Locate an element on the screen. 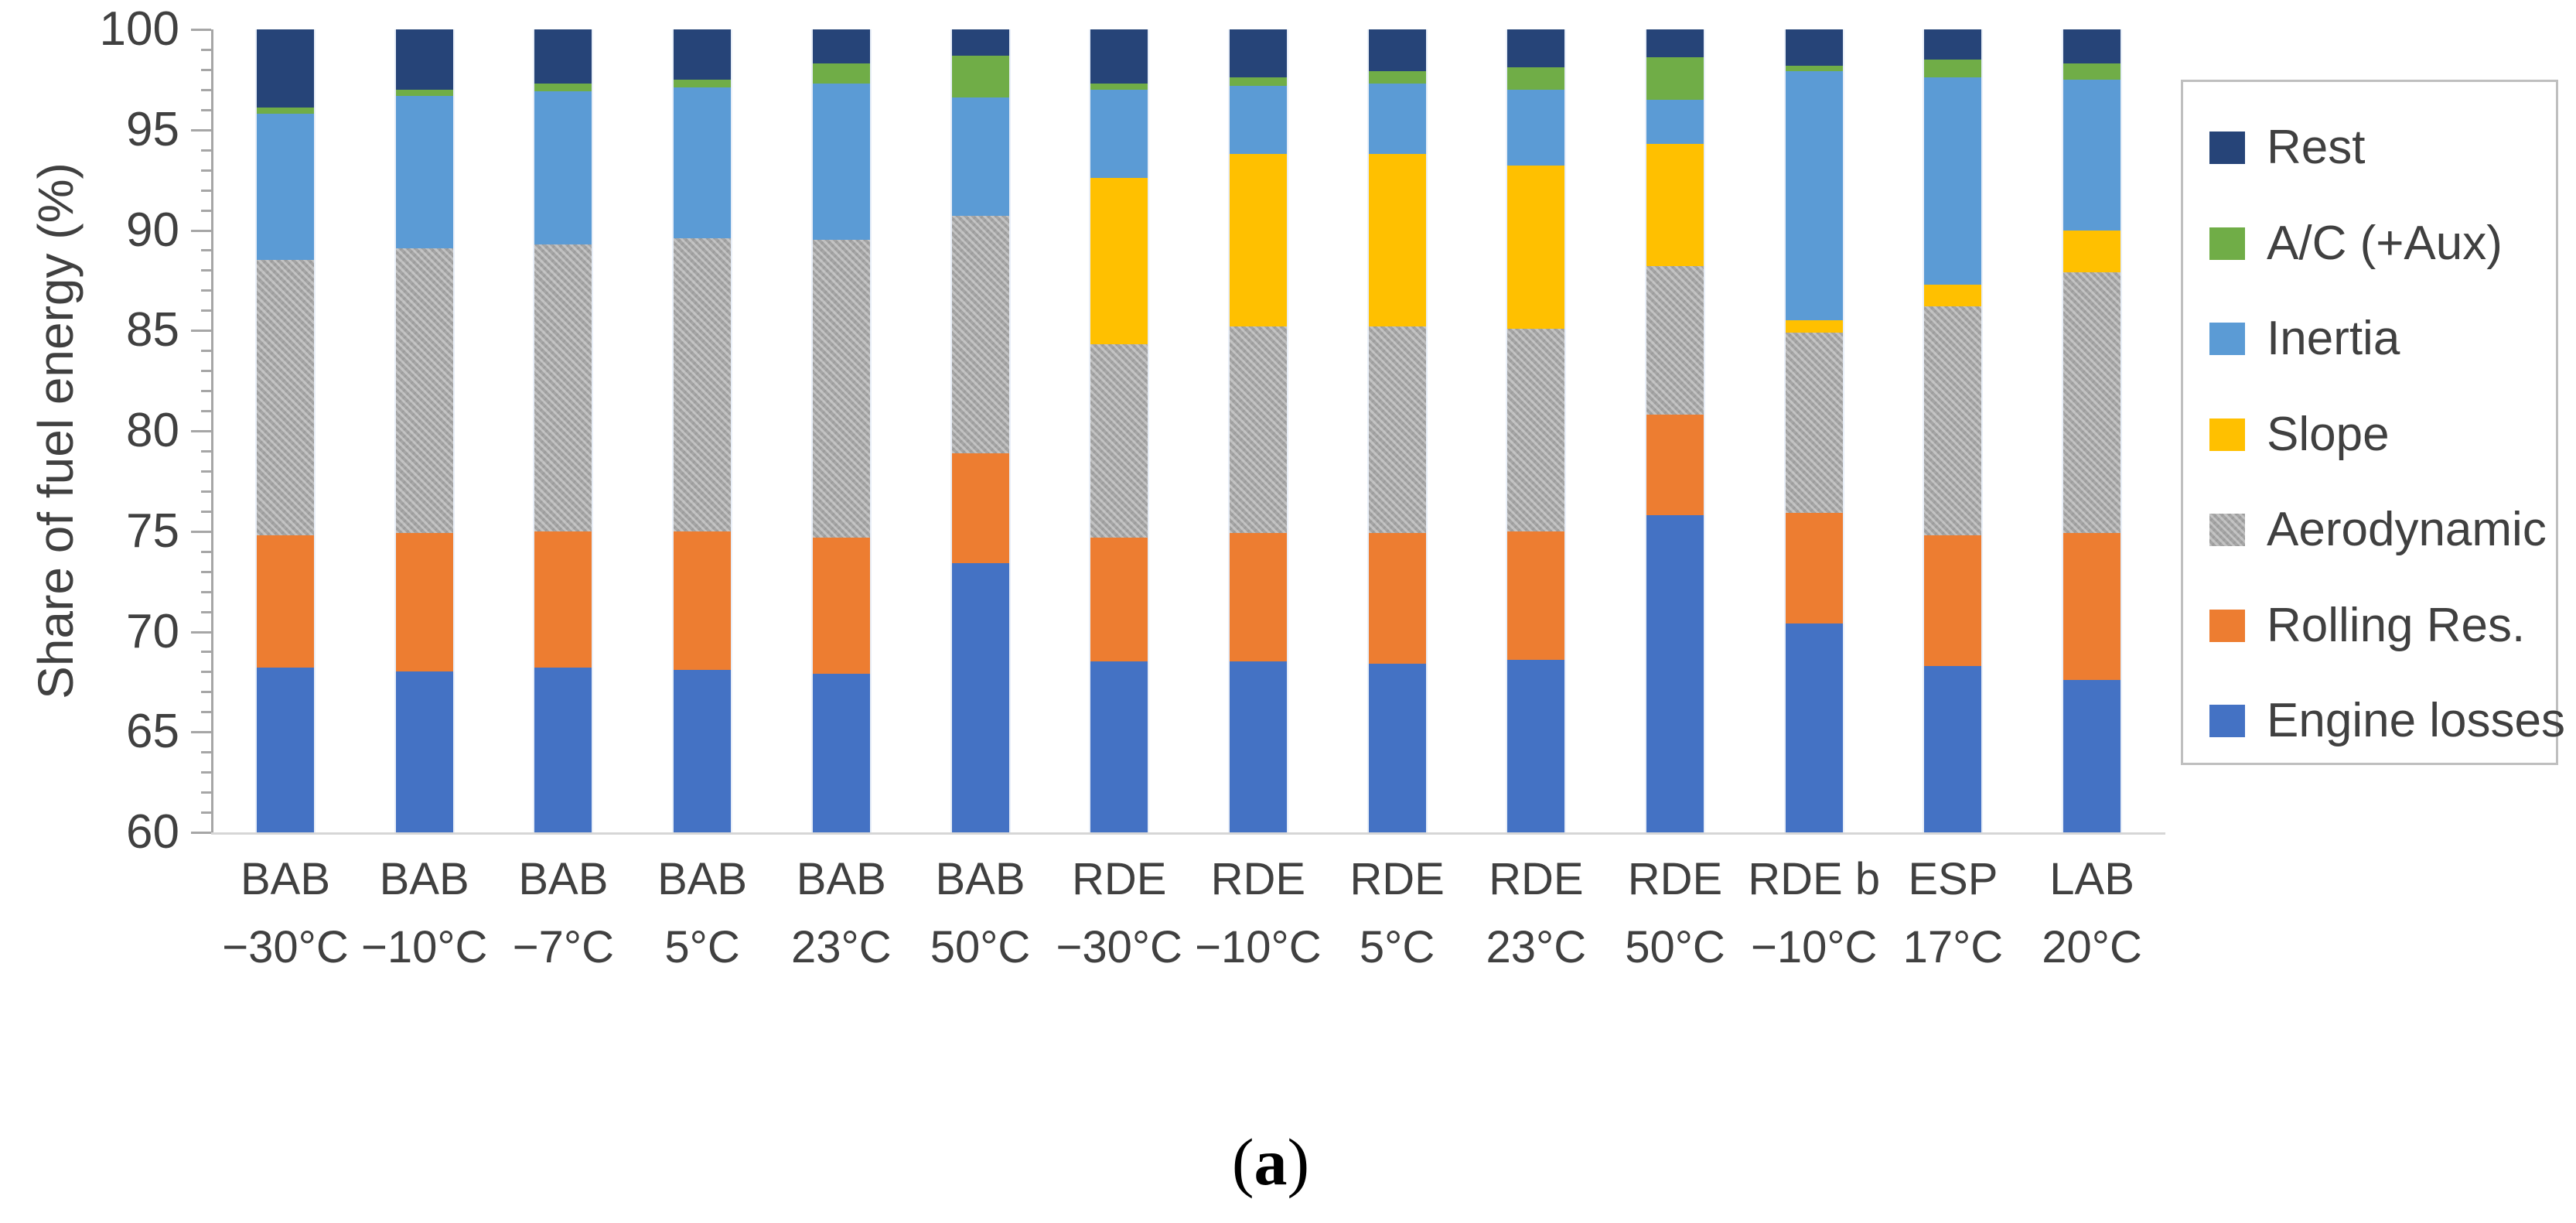 The width and height of the screenshot is (2576, 1223). x-label-temp: 50°C is located at coordinates (980, 947).